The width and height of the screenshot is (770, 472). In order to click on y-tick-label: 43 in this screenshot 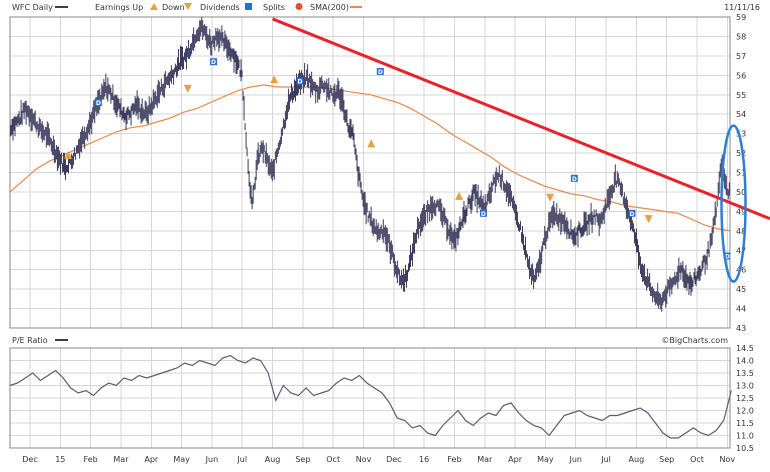, I will do `click(741, 328)`.